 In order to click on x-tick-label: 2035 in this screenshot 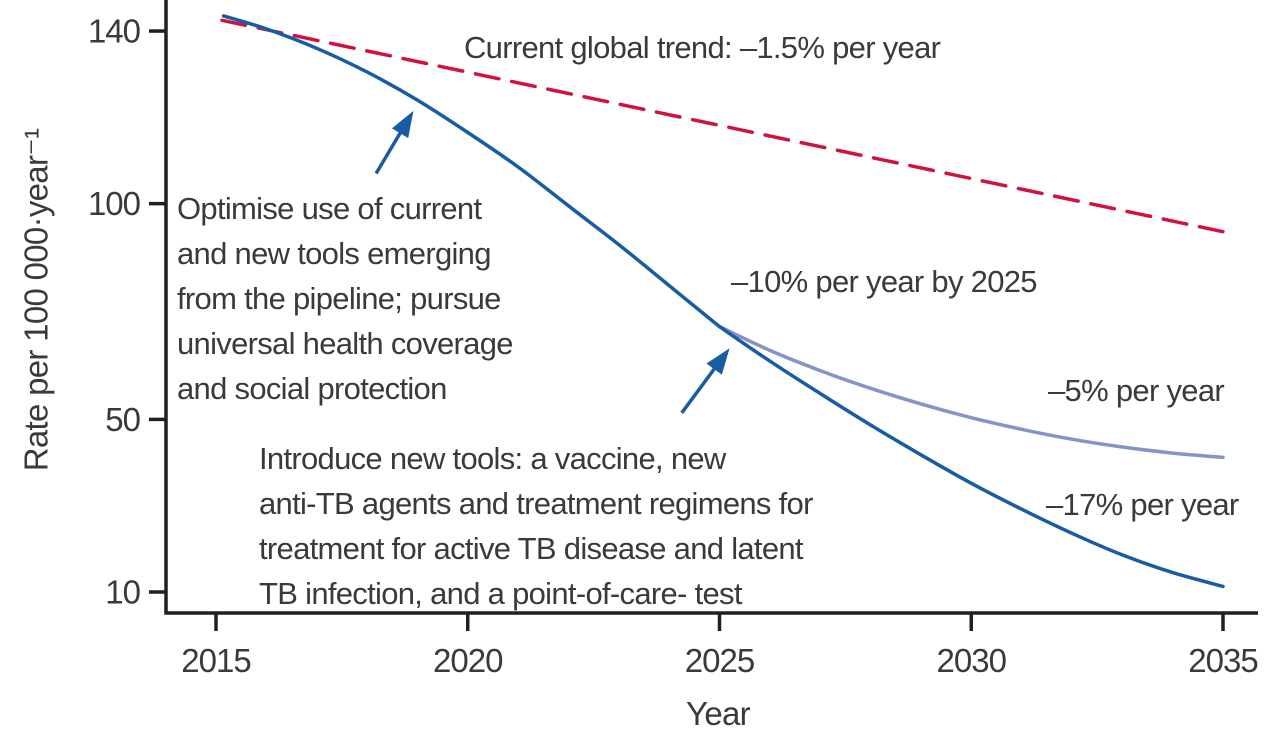, I will do `click(1222, 660)`.